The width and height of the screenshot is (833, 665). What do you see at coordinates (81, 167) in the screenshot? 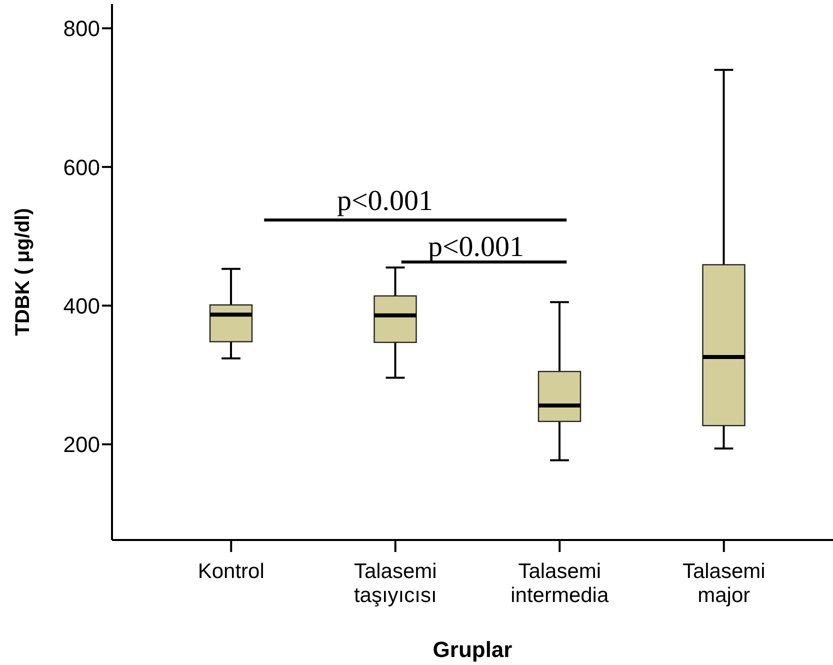
I see `y-tick-label: 600` at bounding box center [81, 167].